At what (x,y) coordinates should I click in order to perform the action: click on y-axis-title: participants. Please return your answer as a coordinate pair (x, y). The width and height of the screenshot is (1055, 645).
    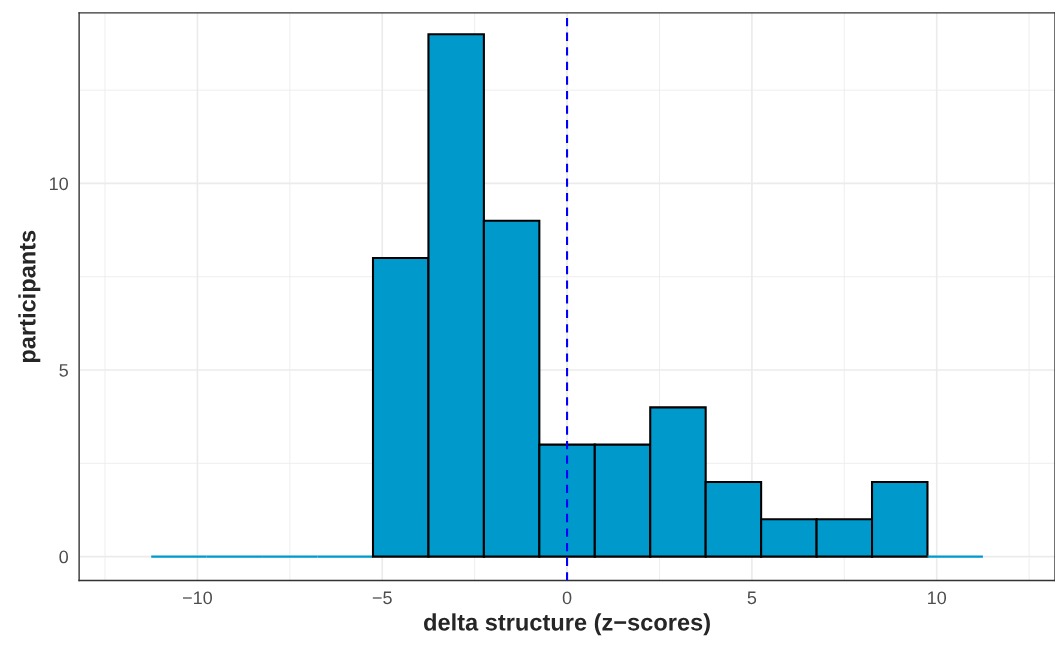
    Looking at the image, I should click on (29, 296).